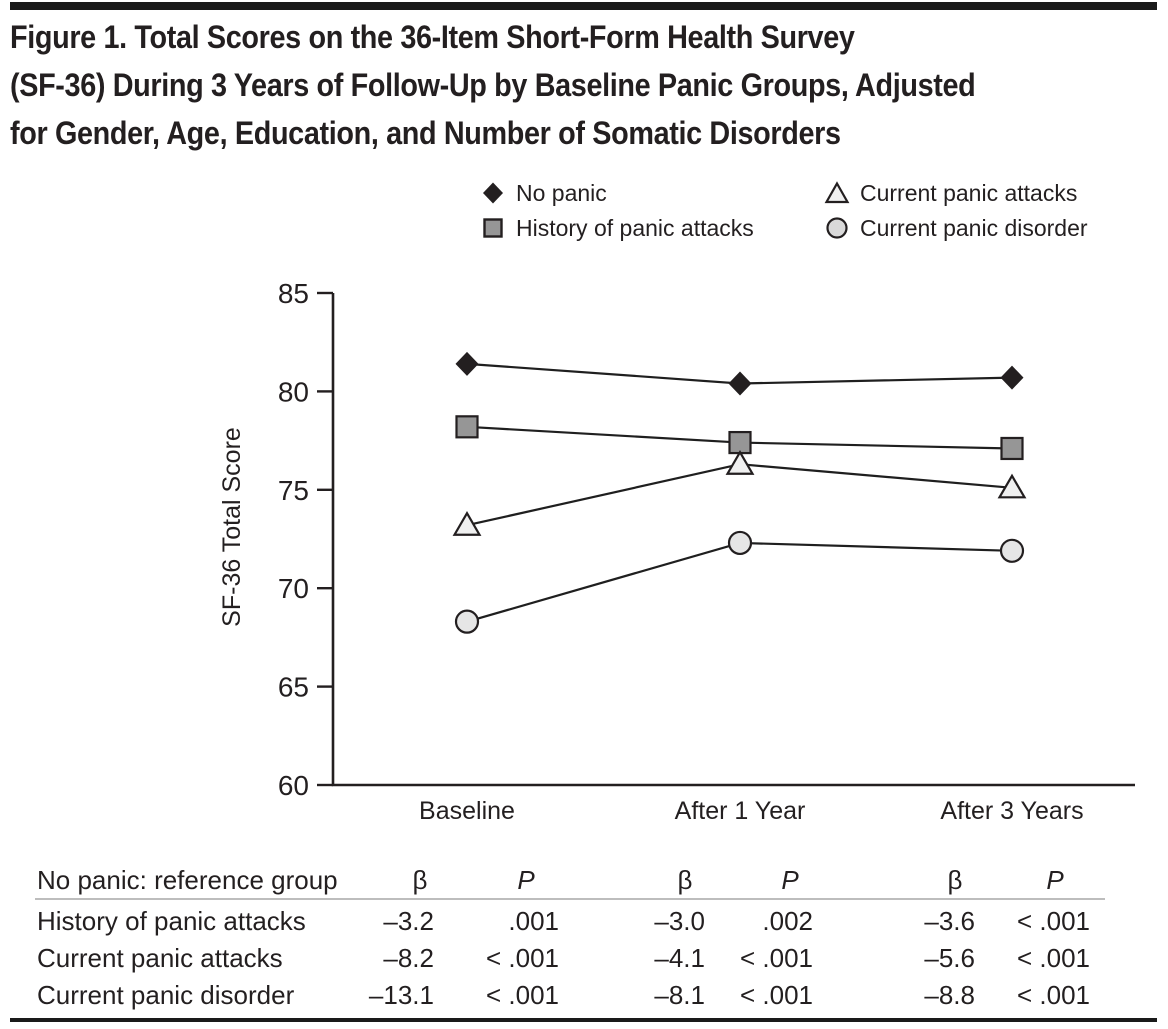  Describe the element at coordinates (293, 785) in the screenshot. I see `y-tick-label: 60` at that location.